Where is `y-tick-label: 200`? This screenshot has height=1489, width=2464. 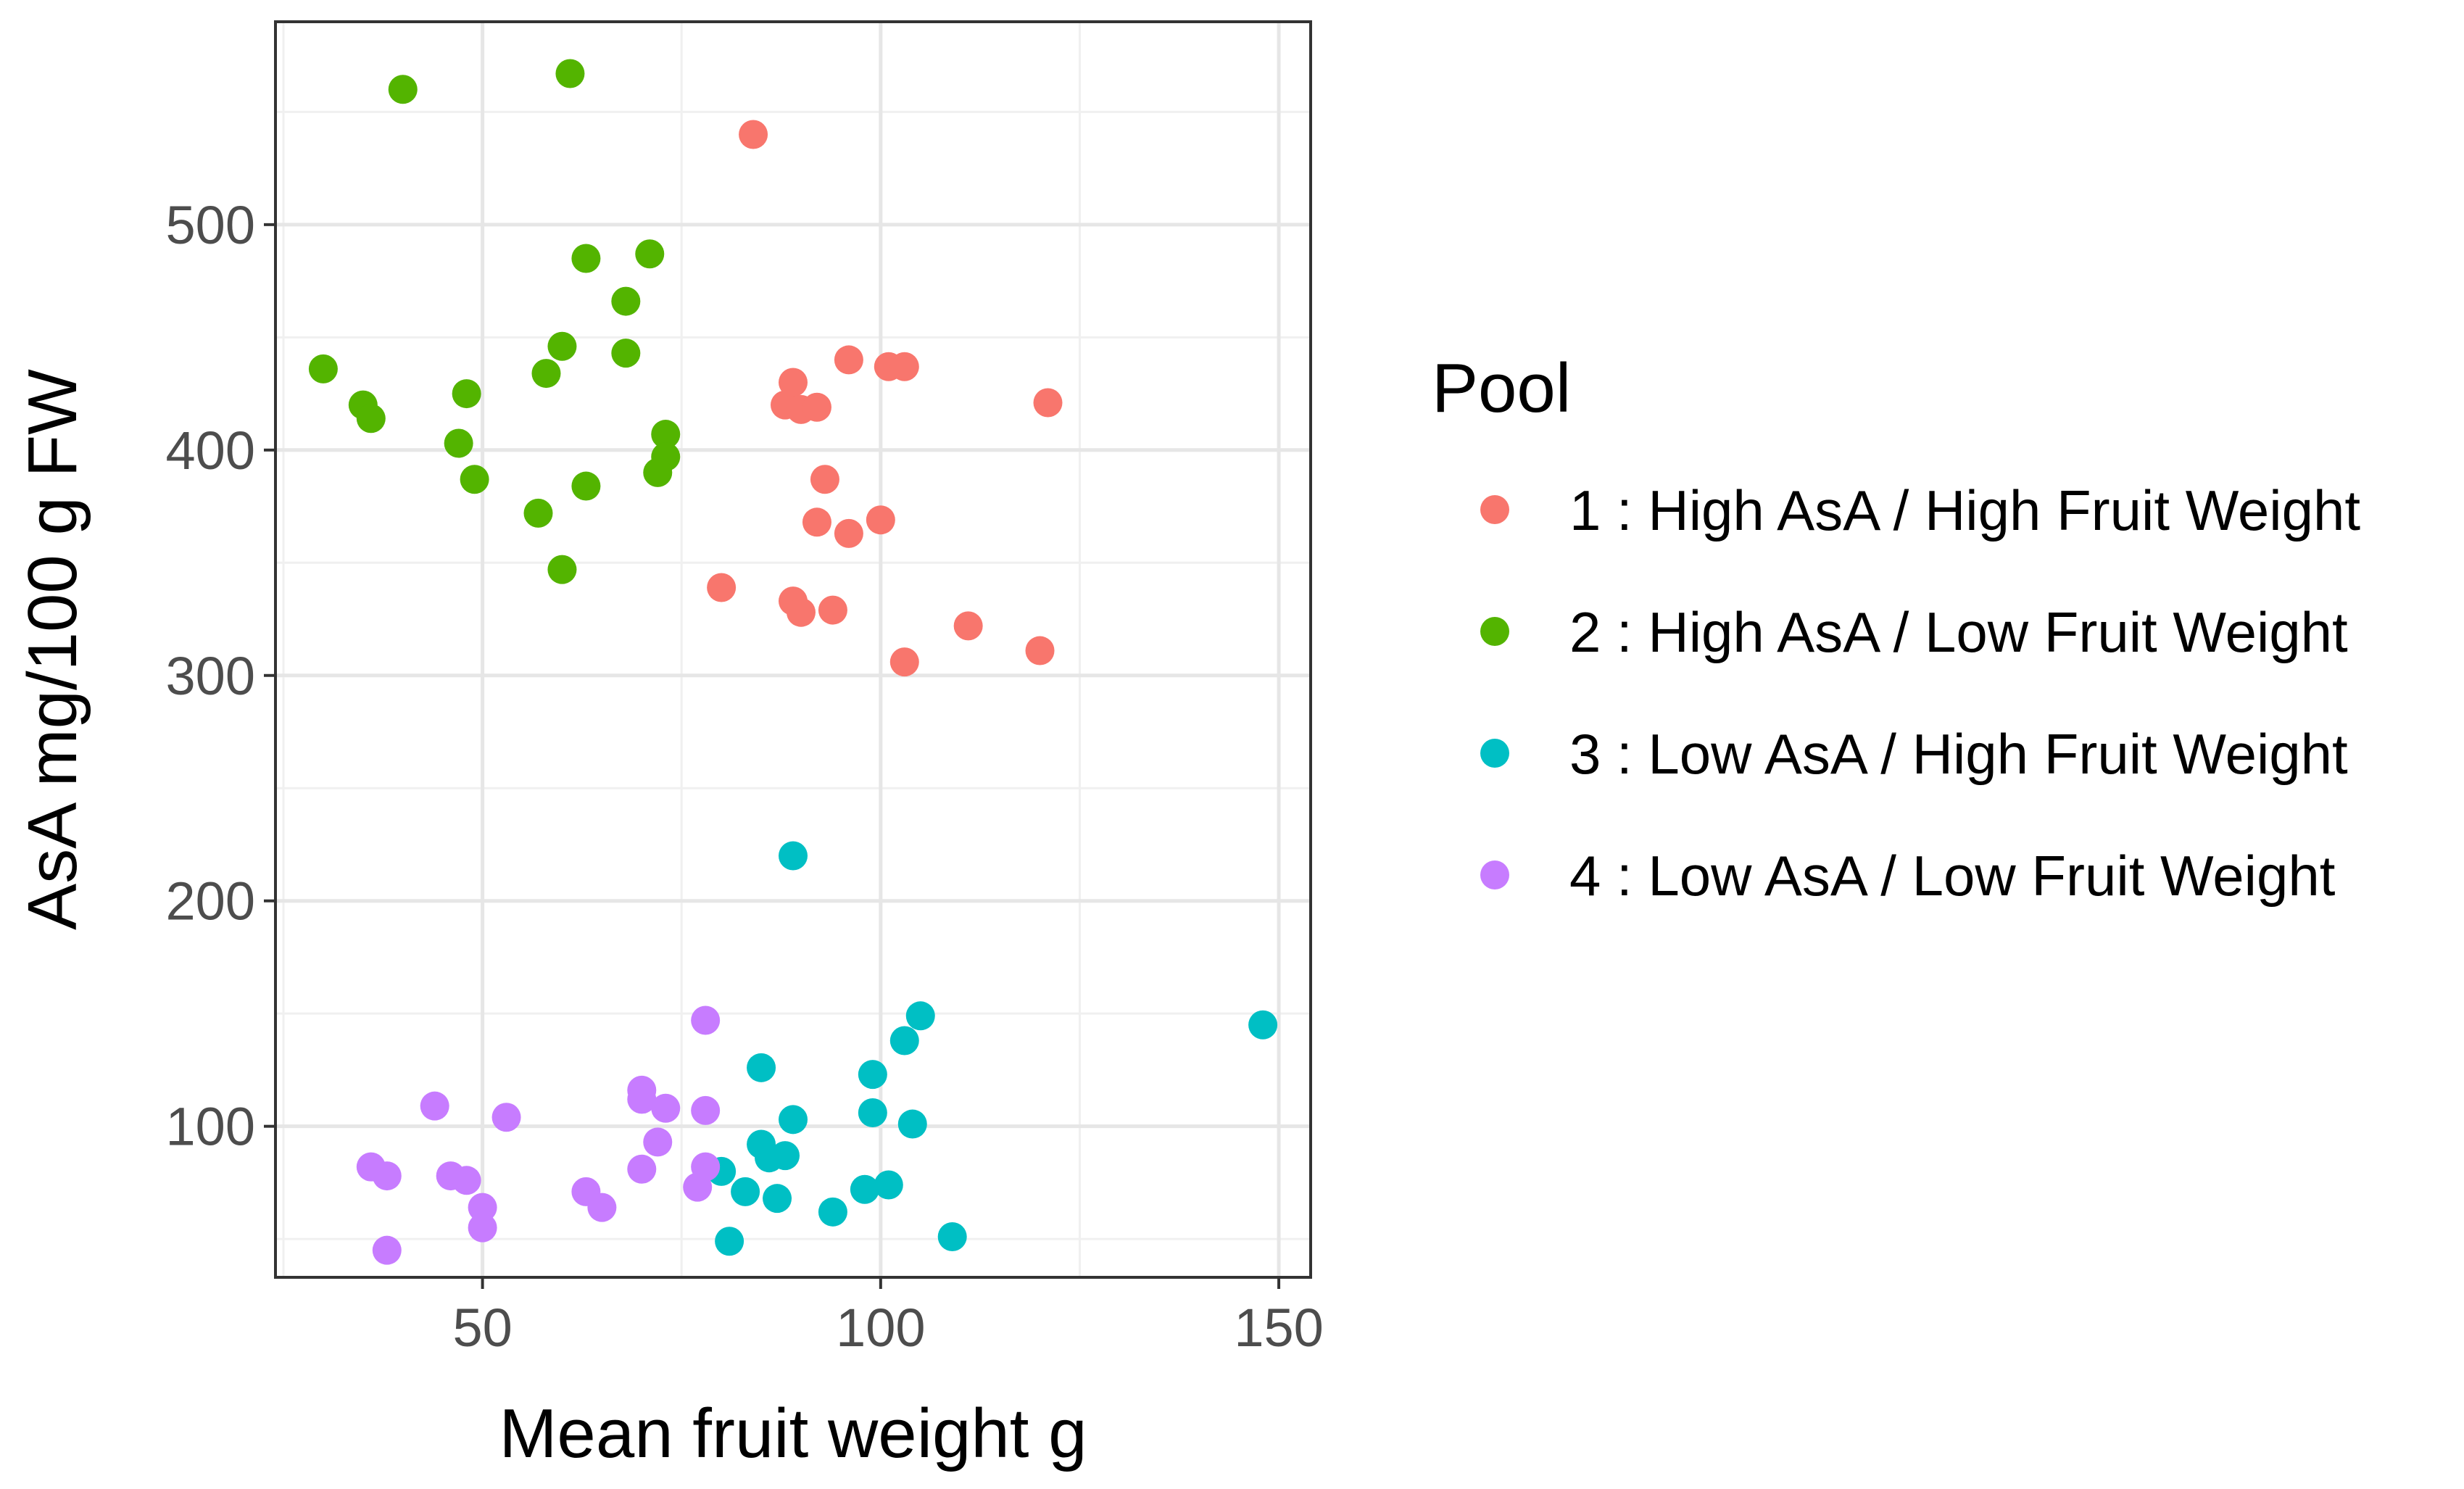 y-tick-label: 200 is located at coordinates (211, 902).